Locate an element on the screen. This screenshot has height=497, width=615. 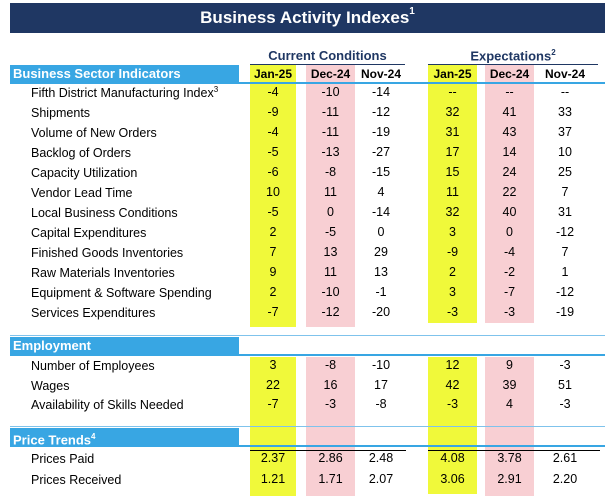
row-label-text: Raw Materials Inventories is located at coordinates (103, 273).